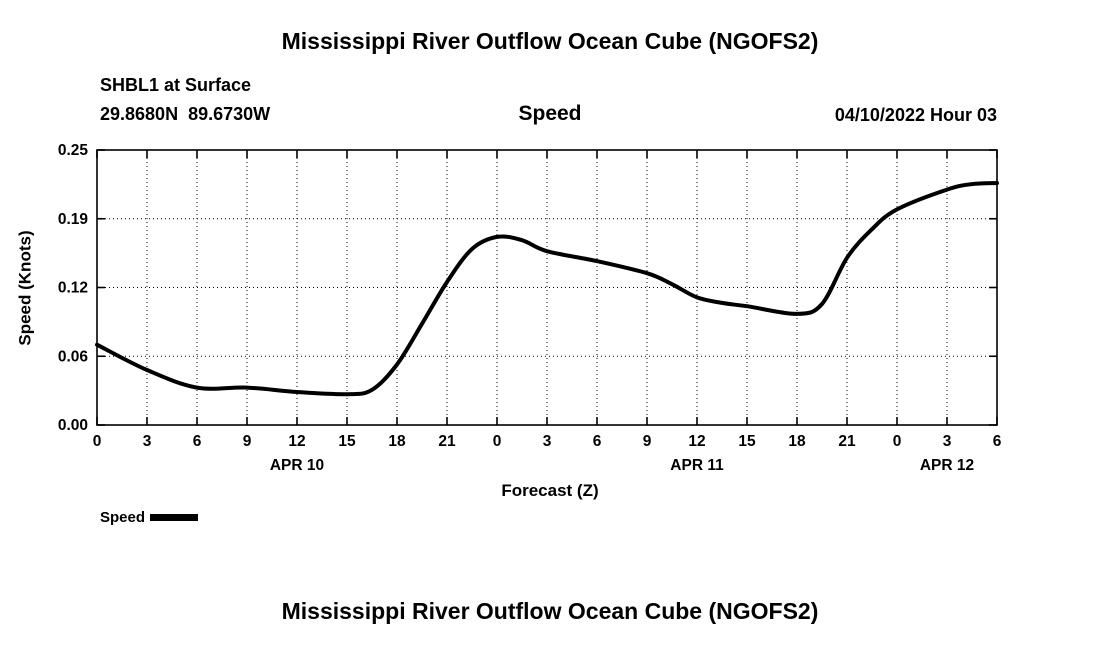 The width and height of the screenshot is (1100, 650). I want to click on x-axis-label: Forecast (Z), so click(550, 490).